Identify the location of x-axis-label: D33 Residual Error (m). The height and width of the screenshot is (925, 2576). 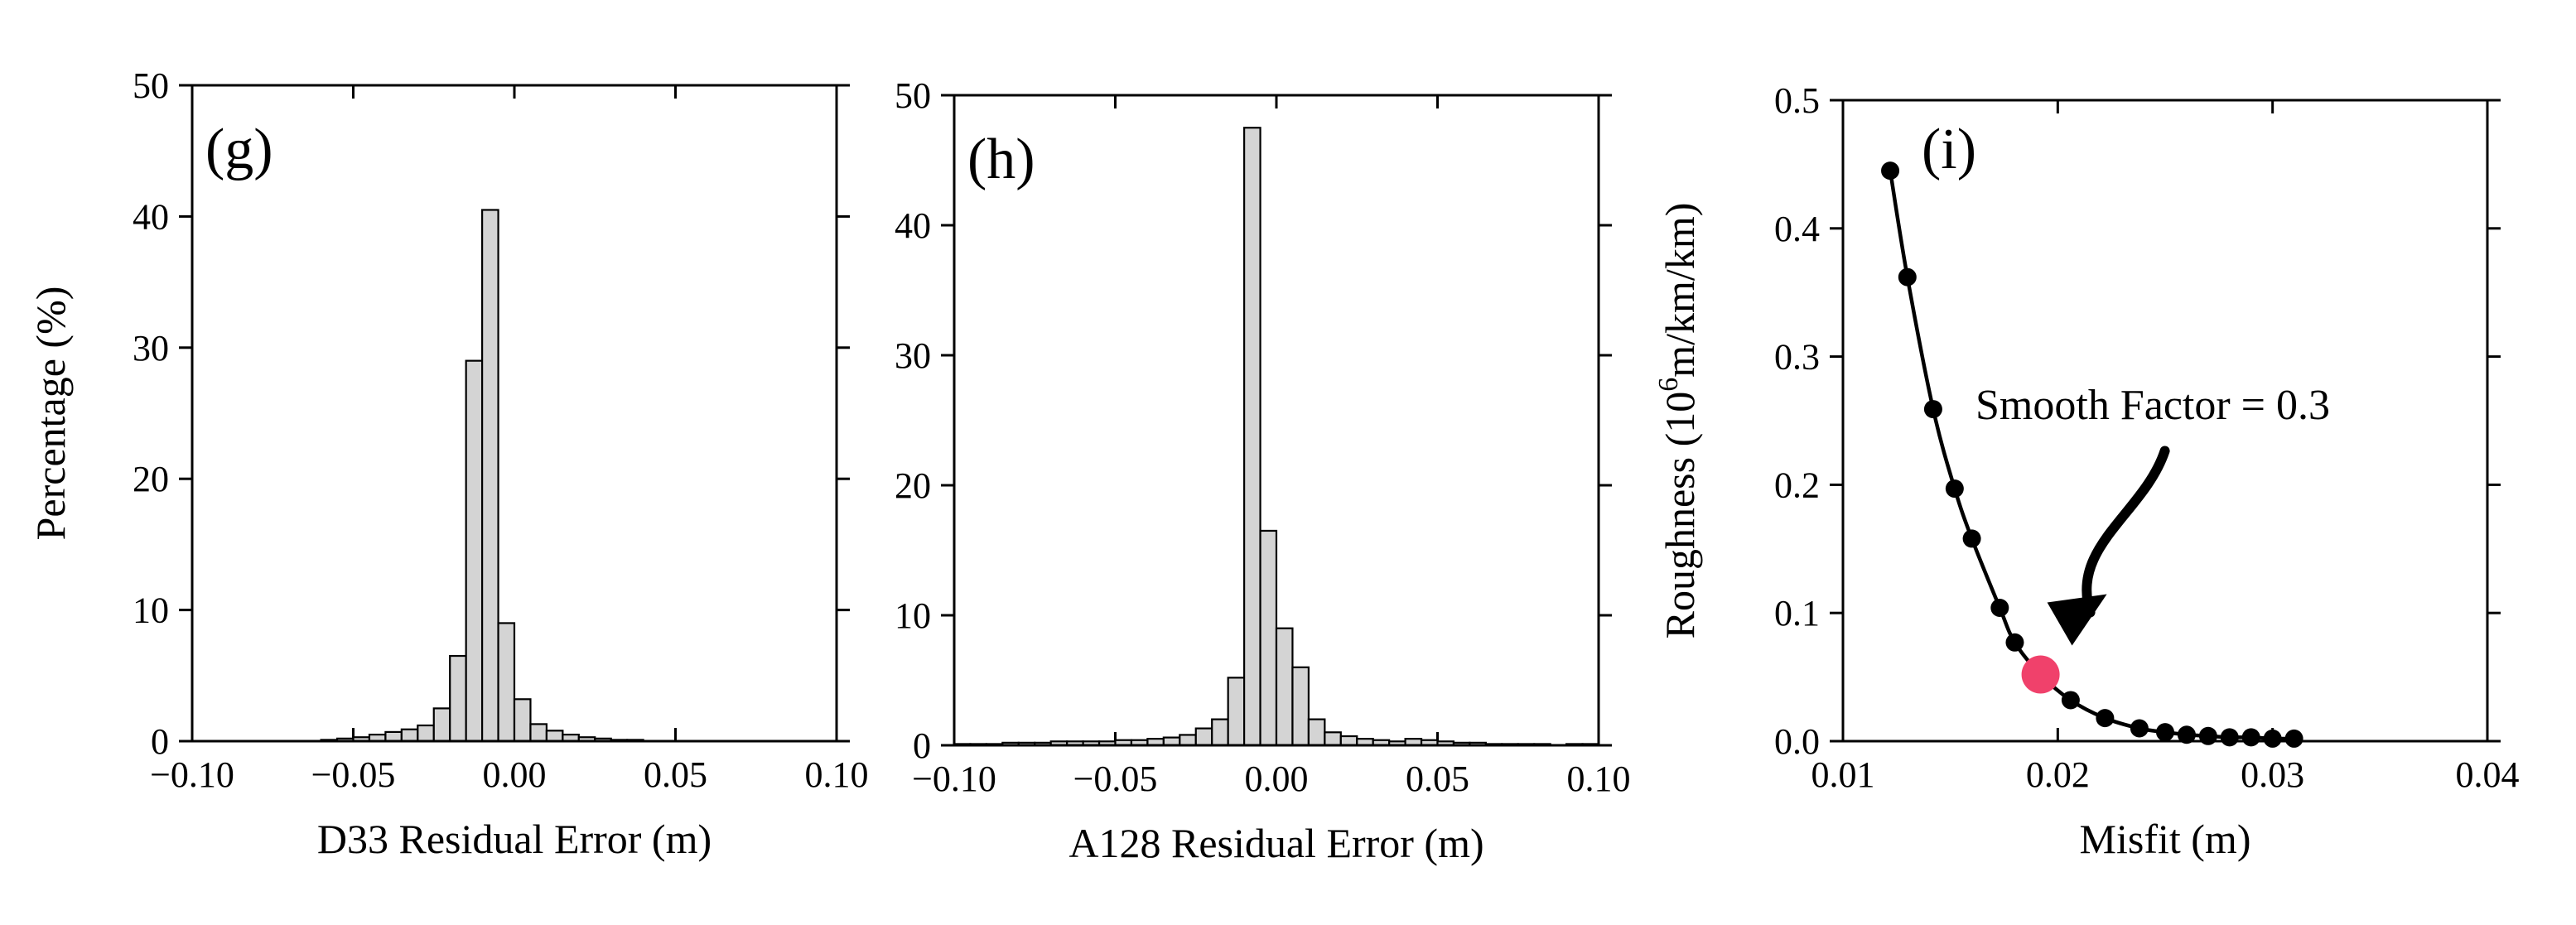
(514, 839).